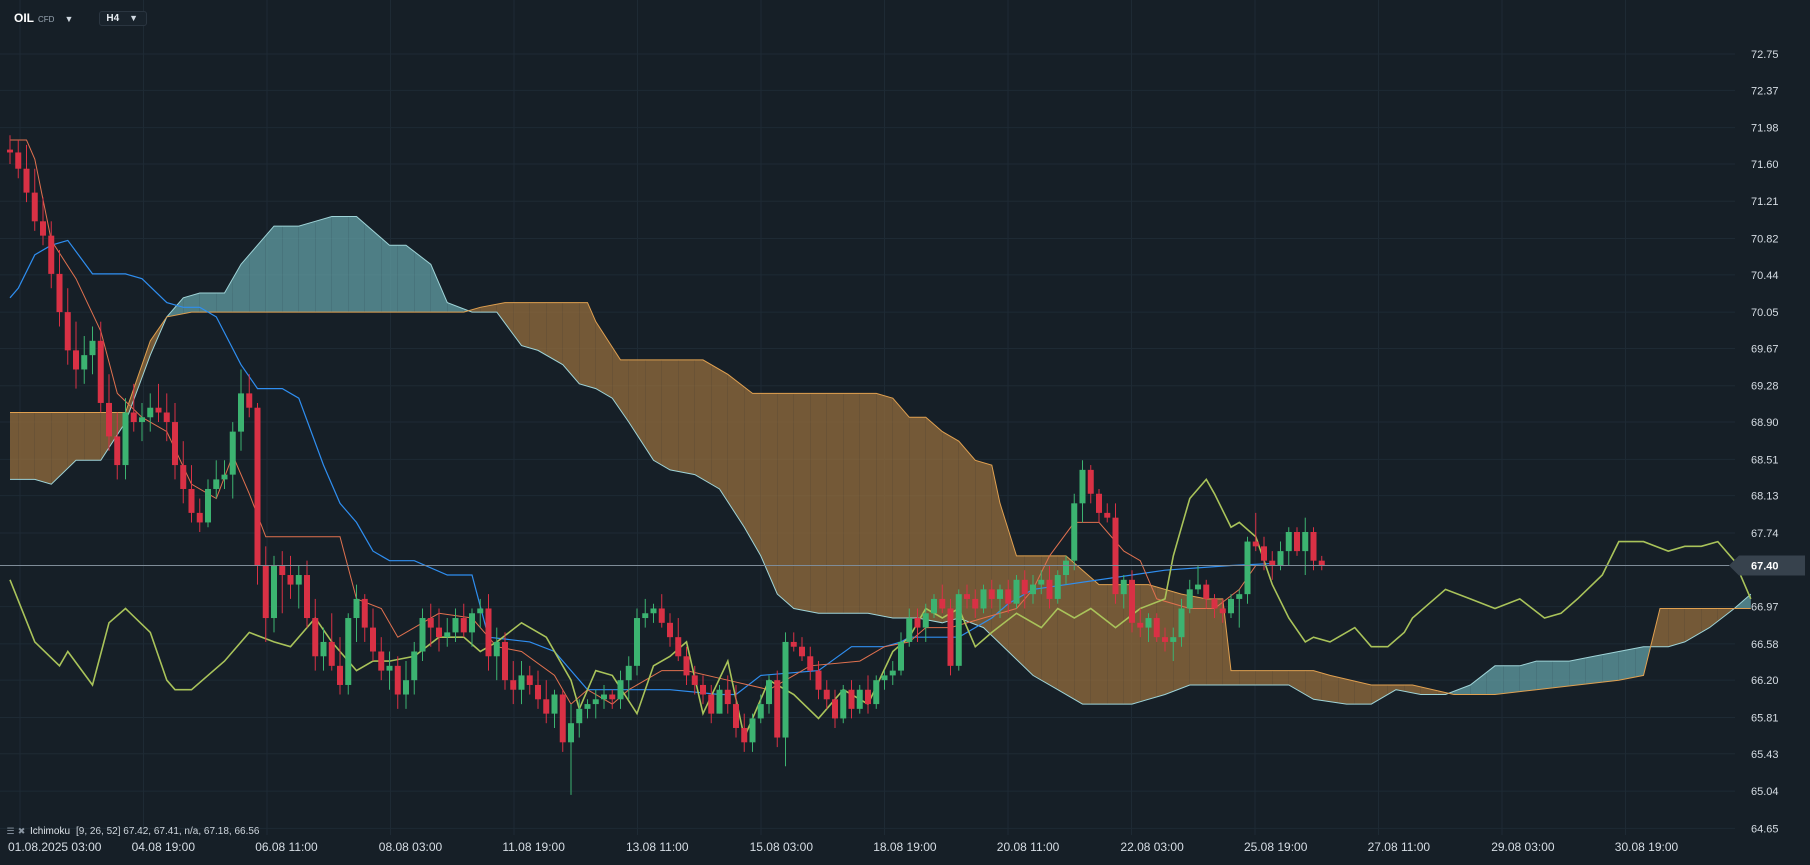 This screenshot has width=1810, height=865. Describe the element at coordinates (113, 18) in the screenshot. I see `timeframe-label: H4` at that location.